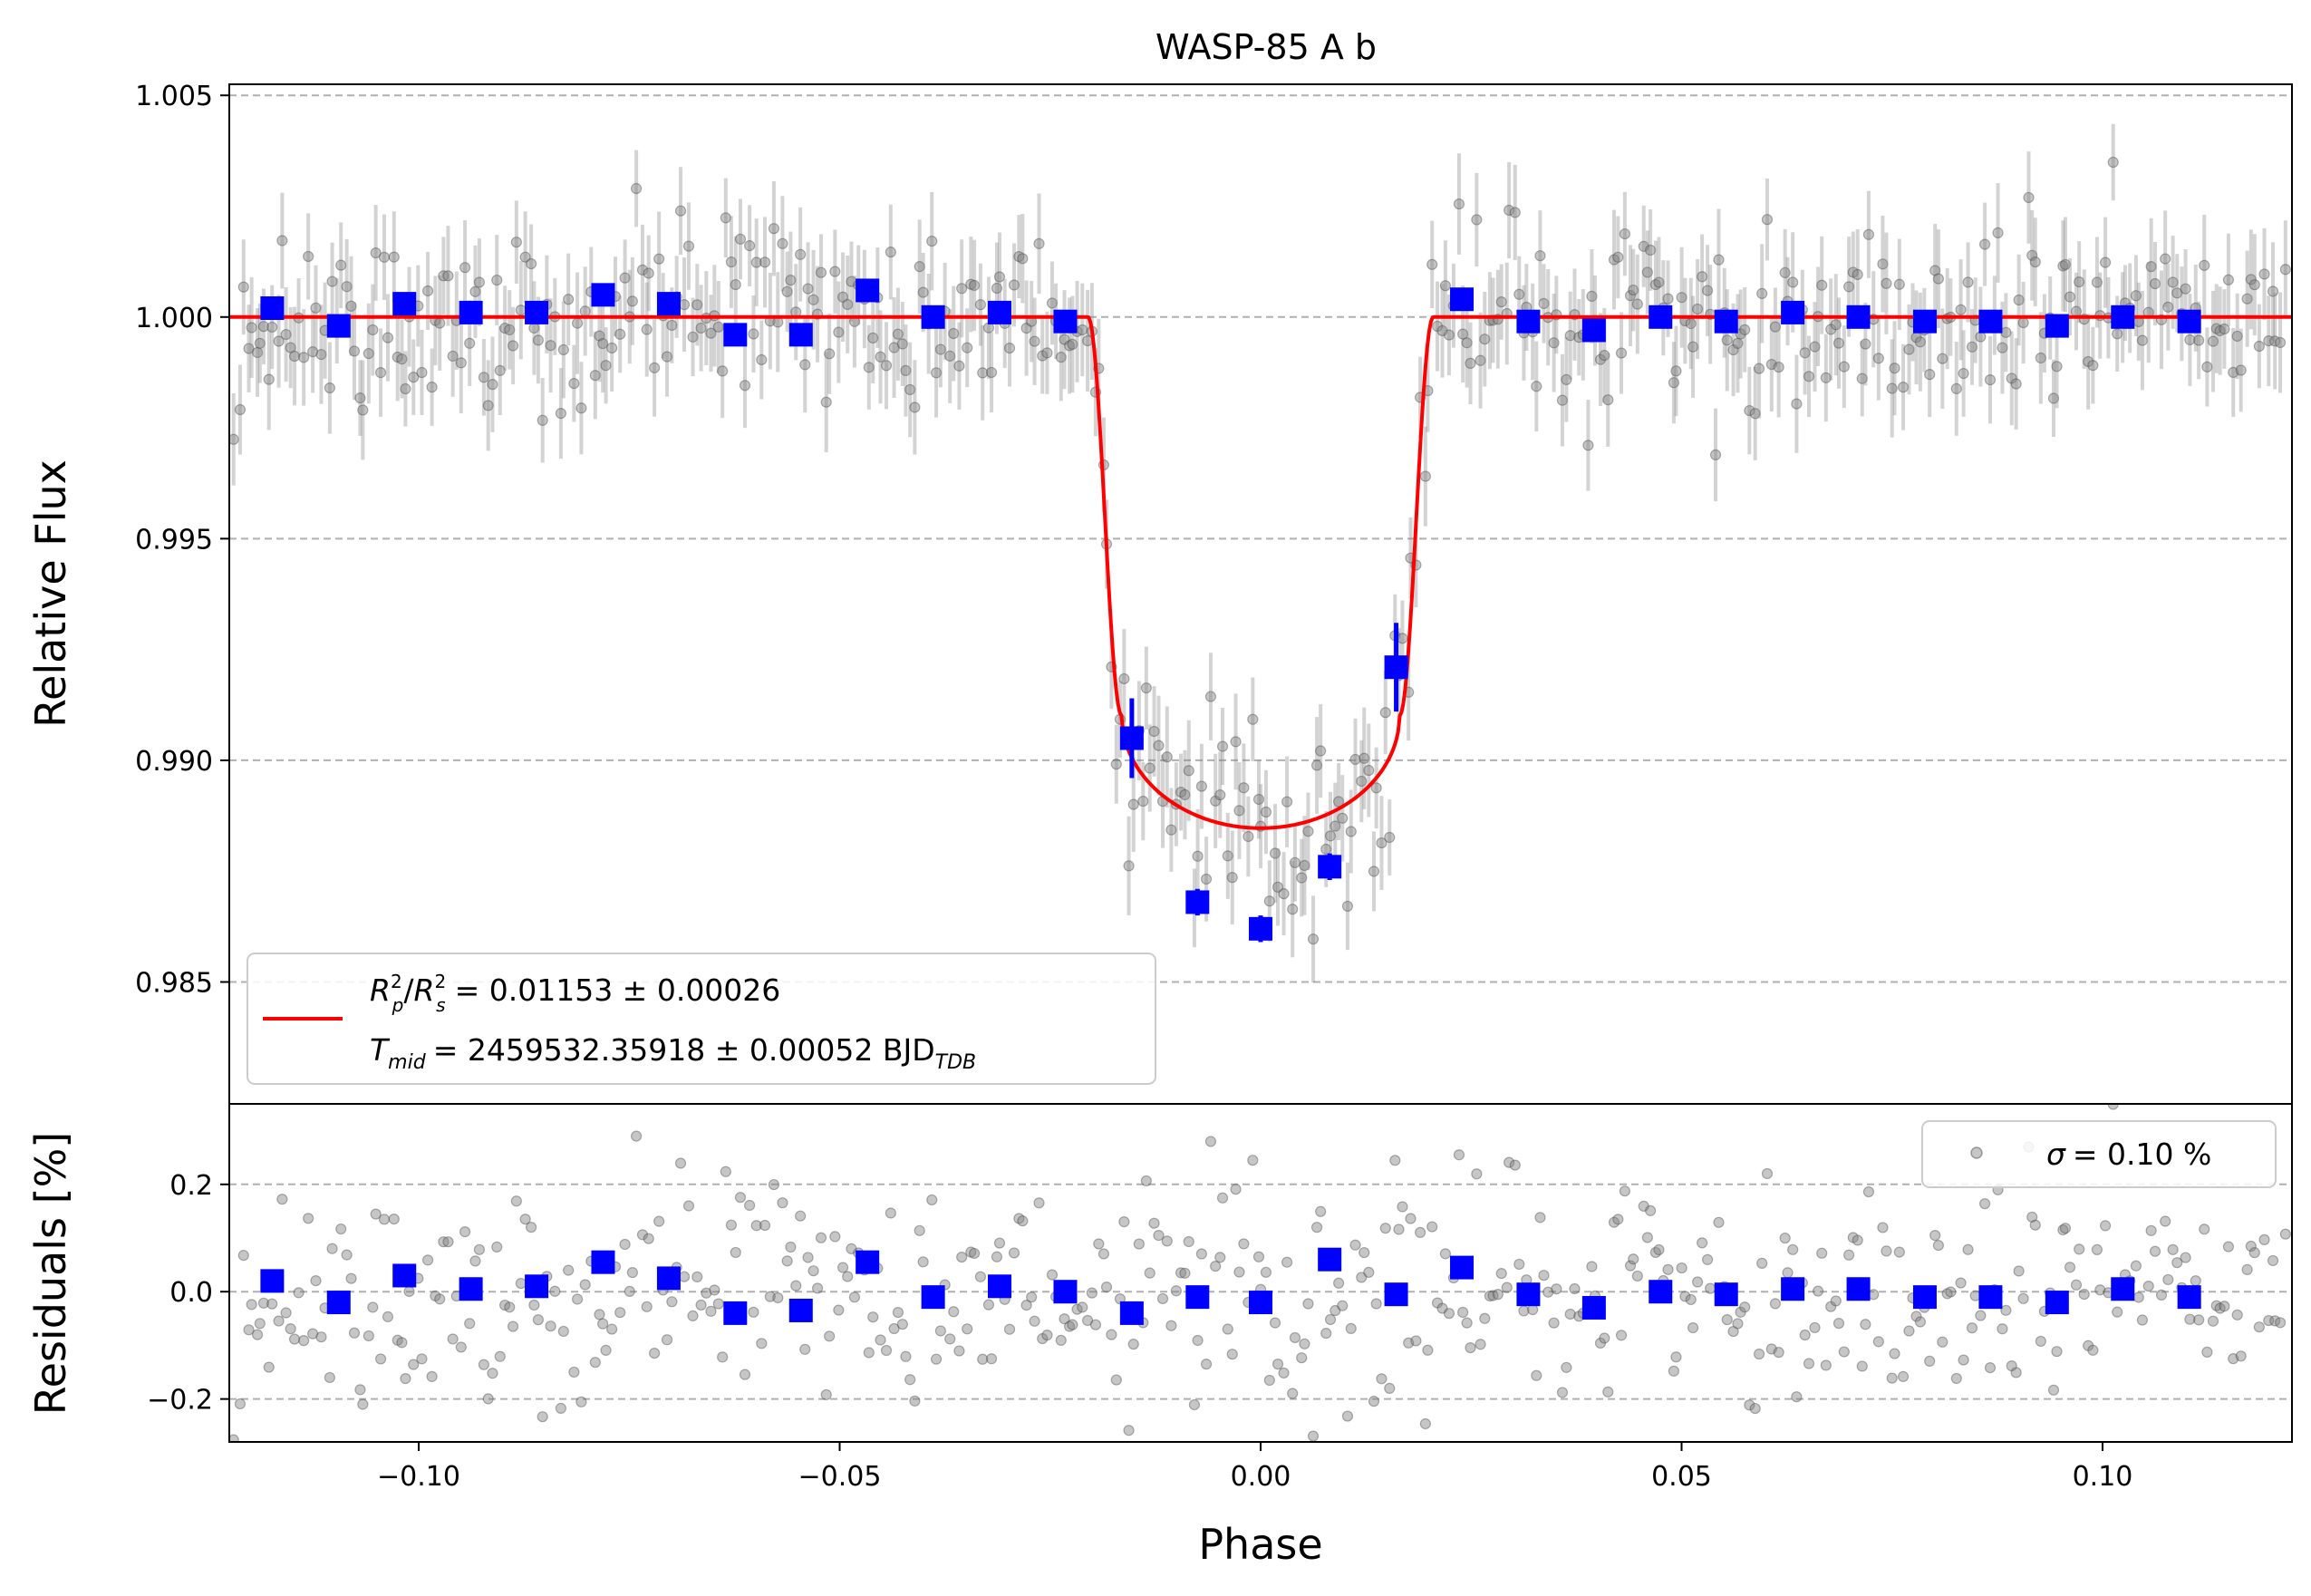 Image resolution: width=2311 pixels, height=1596 pixels. I want to click on x-tick-label: −0.05, so click(840, 1477).